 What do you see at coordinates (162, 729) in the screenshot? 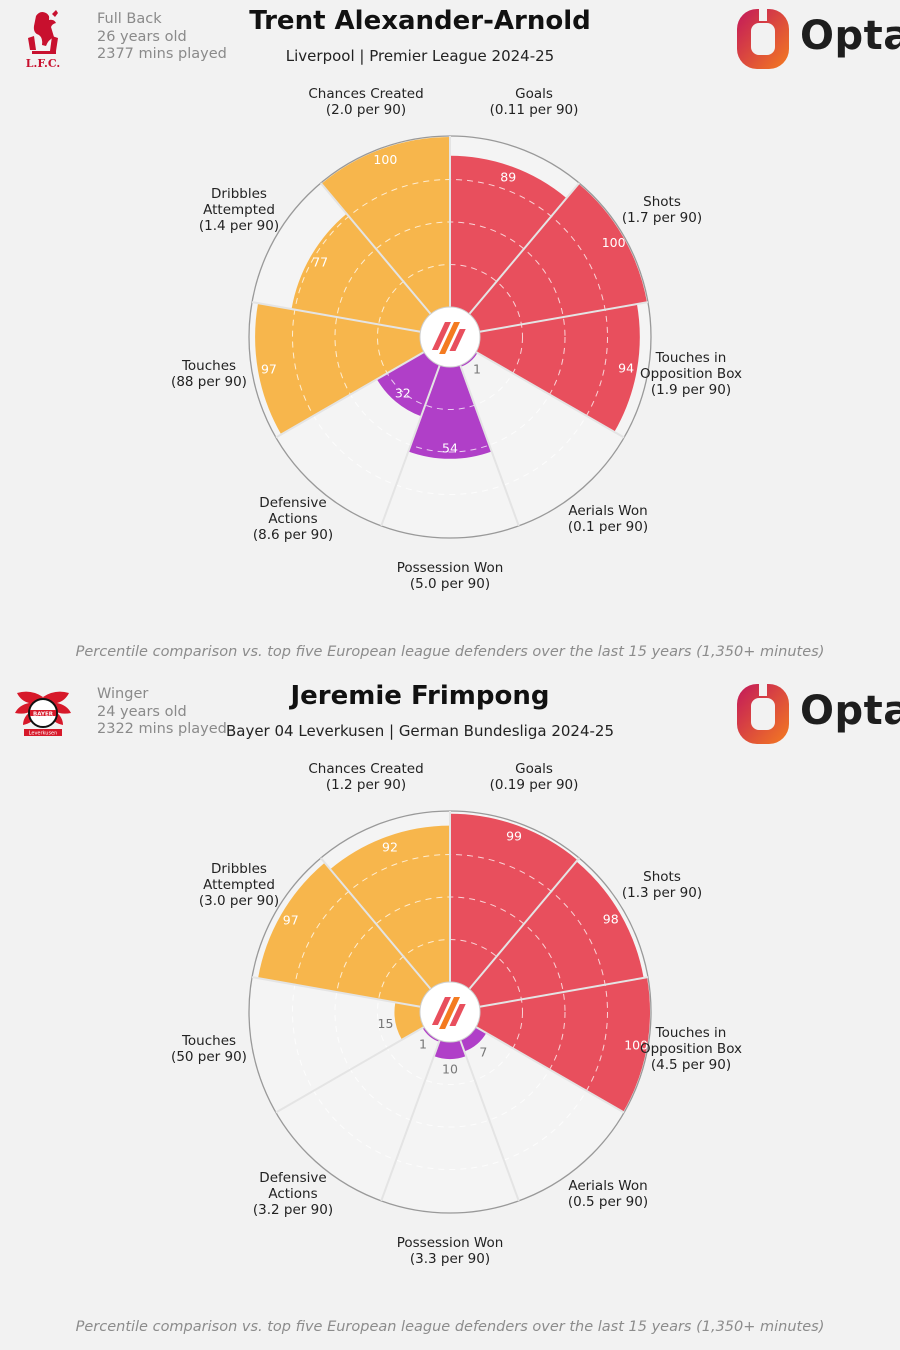
I see `player-minutes: 2322 mins played` at bounding box center [162, 729].